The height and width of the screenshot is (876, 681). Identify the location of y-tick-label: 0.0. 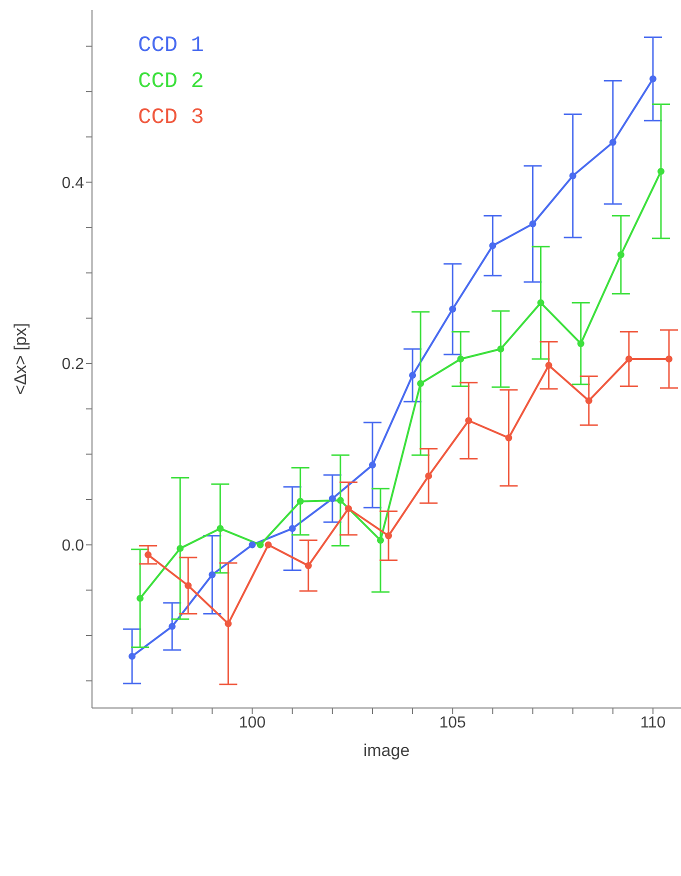
(73, 546).